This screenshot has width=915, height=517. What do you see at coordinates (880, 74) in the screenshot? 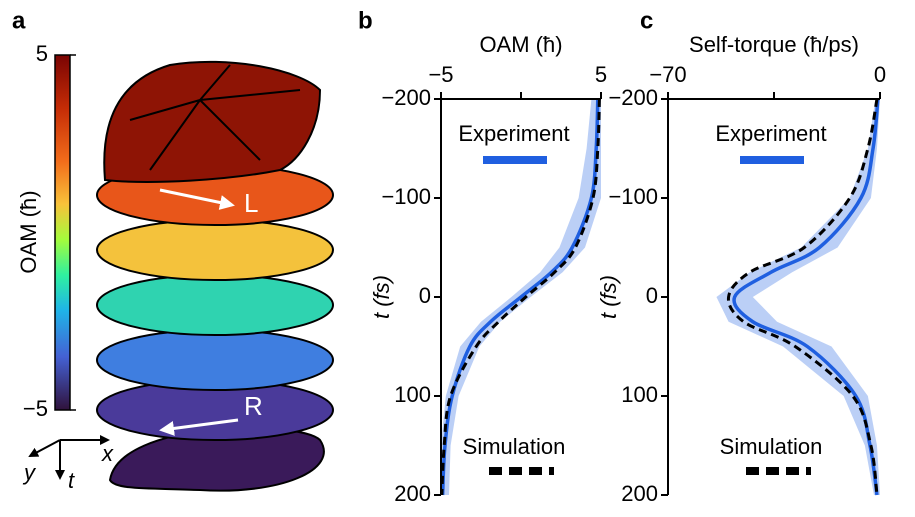
I see `x-tick-label: 0` at bounding box center [880, 74].